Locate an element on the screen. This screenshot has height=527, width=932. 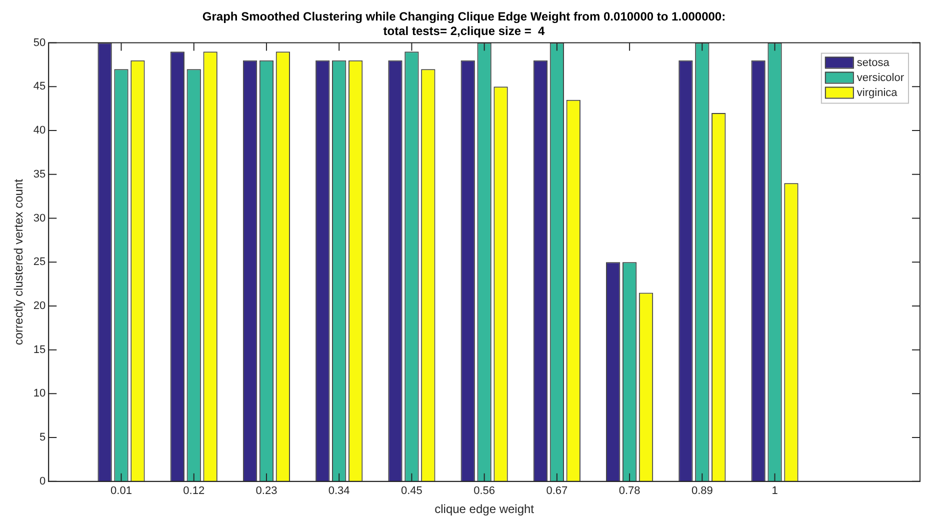
x-tick-label: 0.78 is located at coordinates (629, 491).